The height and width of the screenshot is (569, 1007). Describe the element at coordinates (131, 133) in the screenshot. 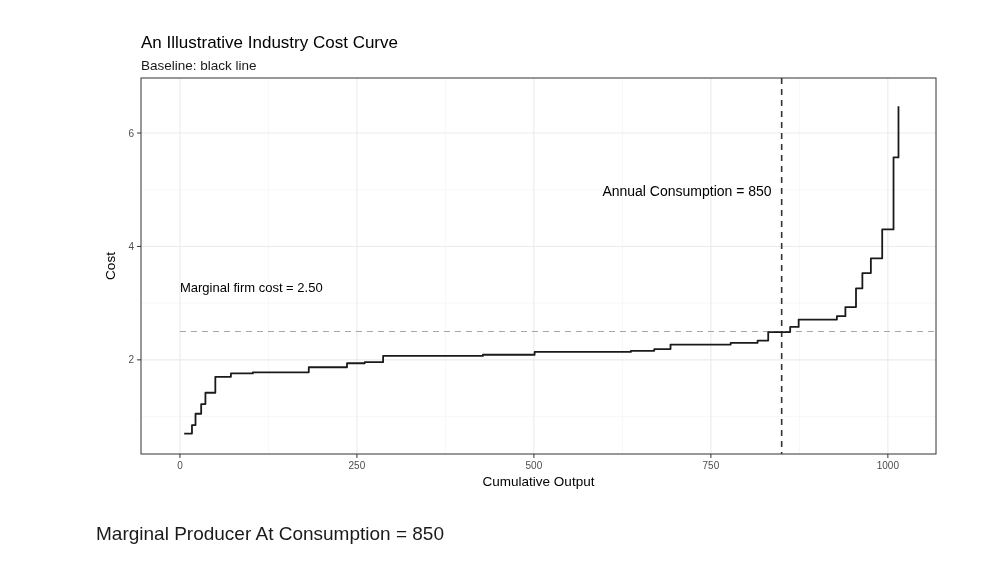

I see `y-tick-label: 6` at that location.